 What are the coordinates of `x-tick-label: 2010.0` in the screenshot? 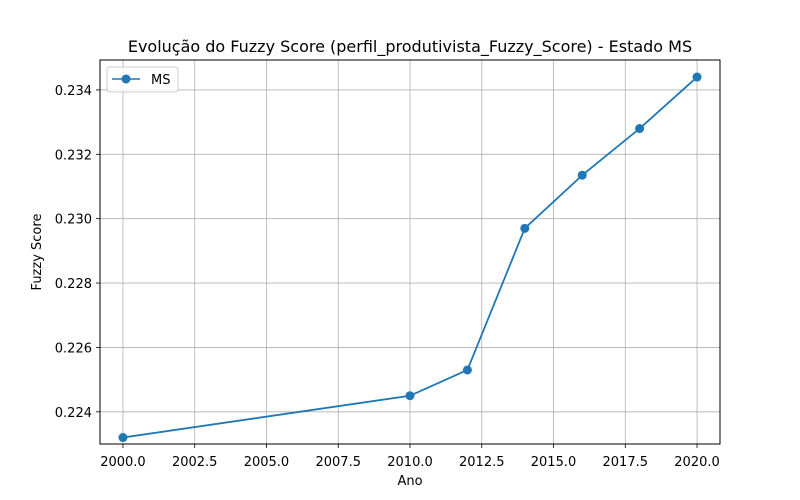 It's located at (410, 462).